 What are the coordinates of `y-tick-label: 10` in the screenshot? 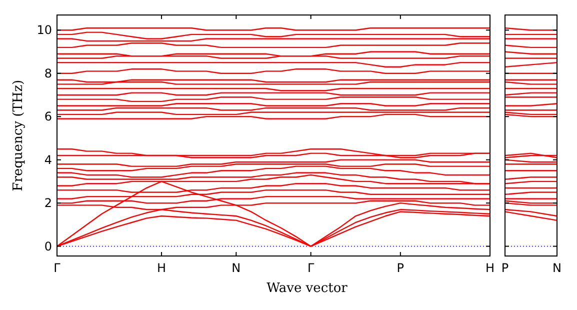 It's located at (44, 30).